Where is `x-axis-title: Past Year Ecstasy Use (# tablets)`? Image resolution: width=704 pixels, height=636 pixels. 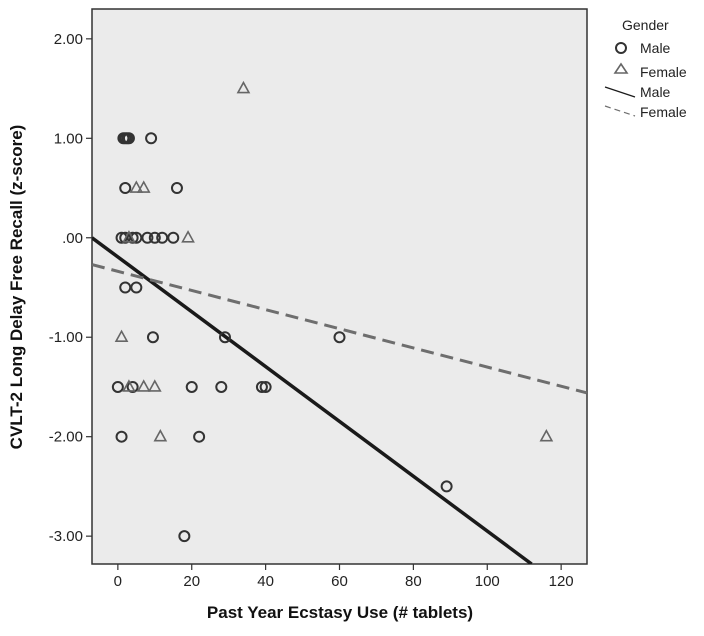
x-axis-title: Past Year Ecstasy Use (# tablets) is located at coordinates (340, 612).